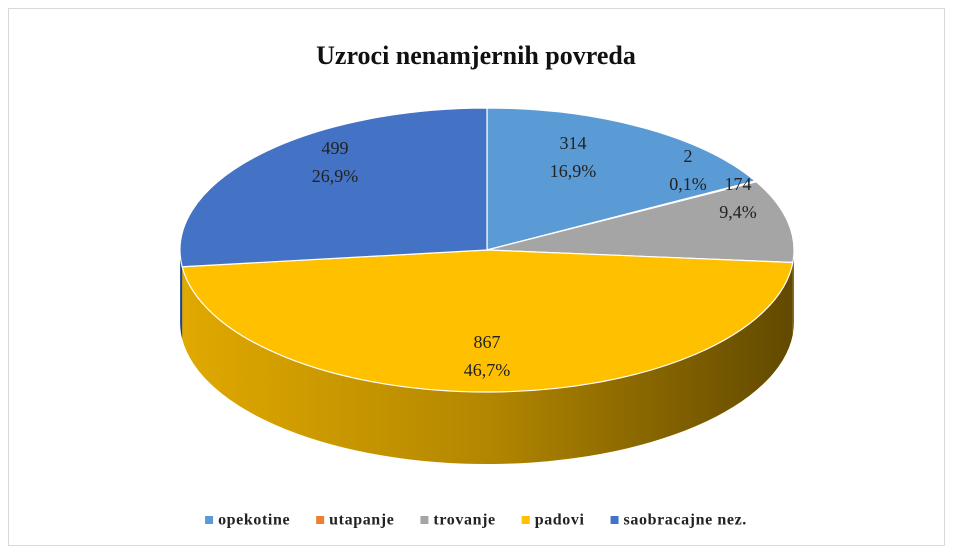  I want to click on legend-label: opekotine, so click(254, 520).